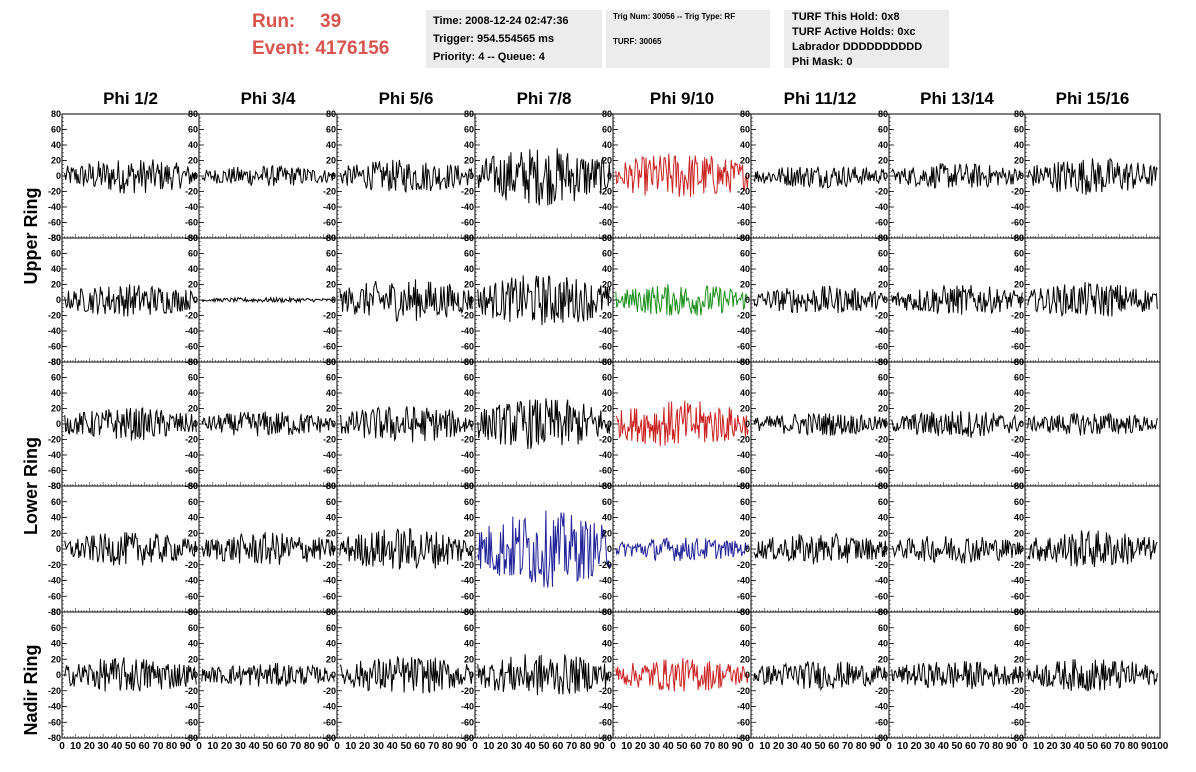 This screenshot has width=1196, height=772. I want to click on y-tick-label: -80, so click(1017, 738).